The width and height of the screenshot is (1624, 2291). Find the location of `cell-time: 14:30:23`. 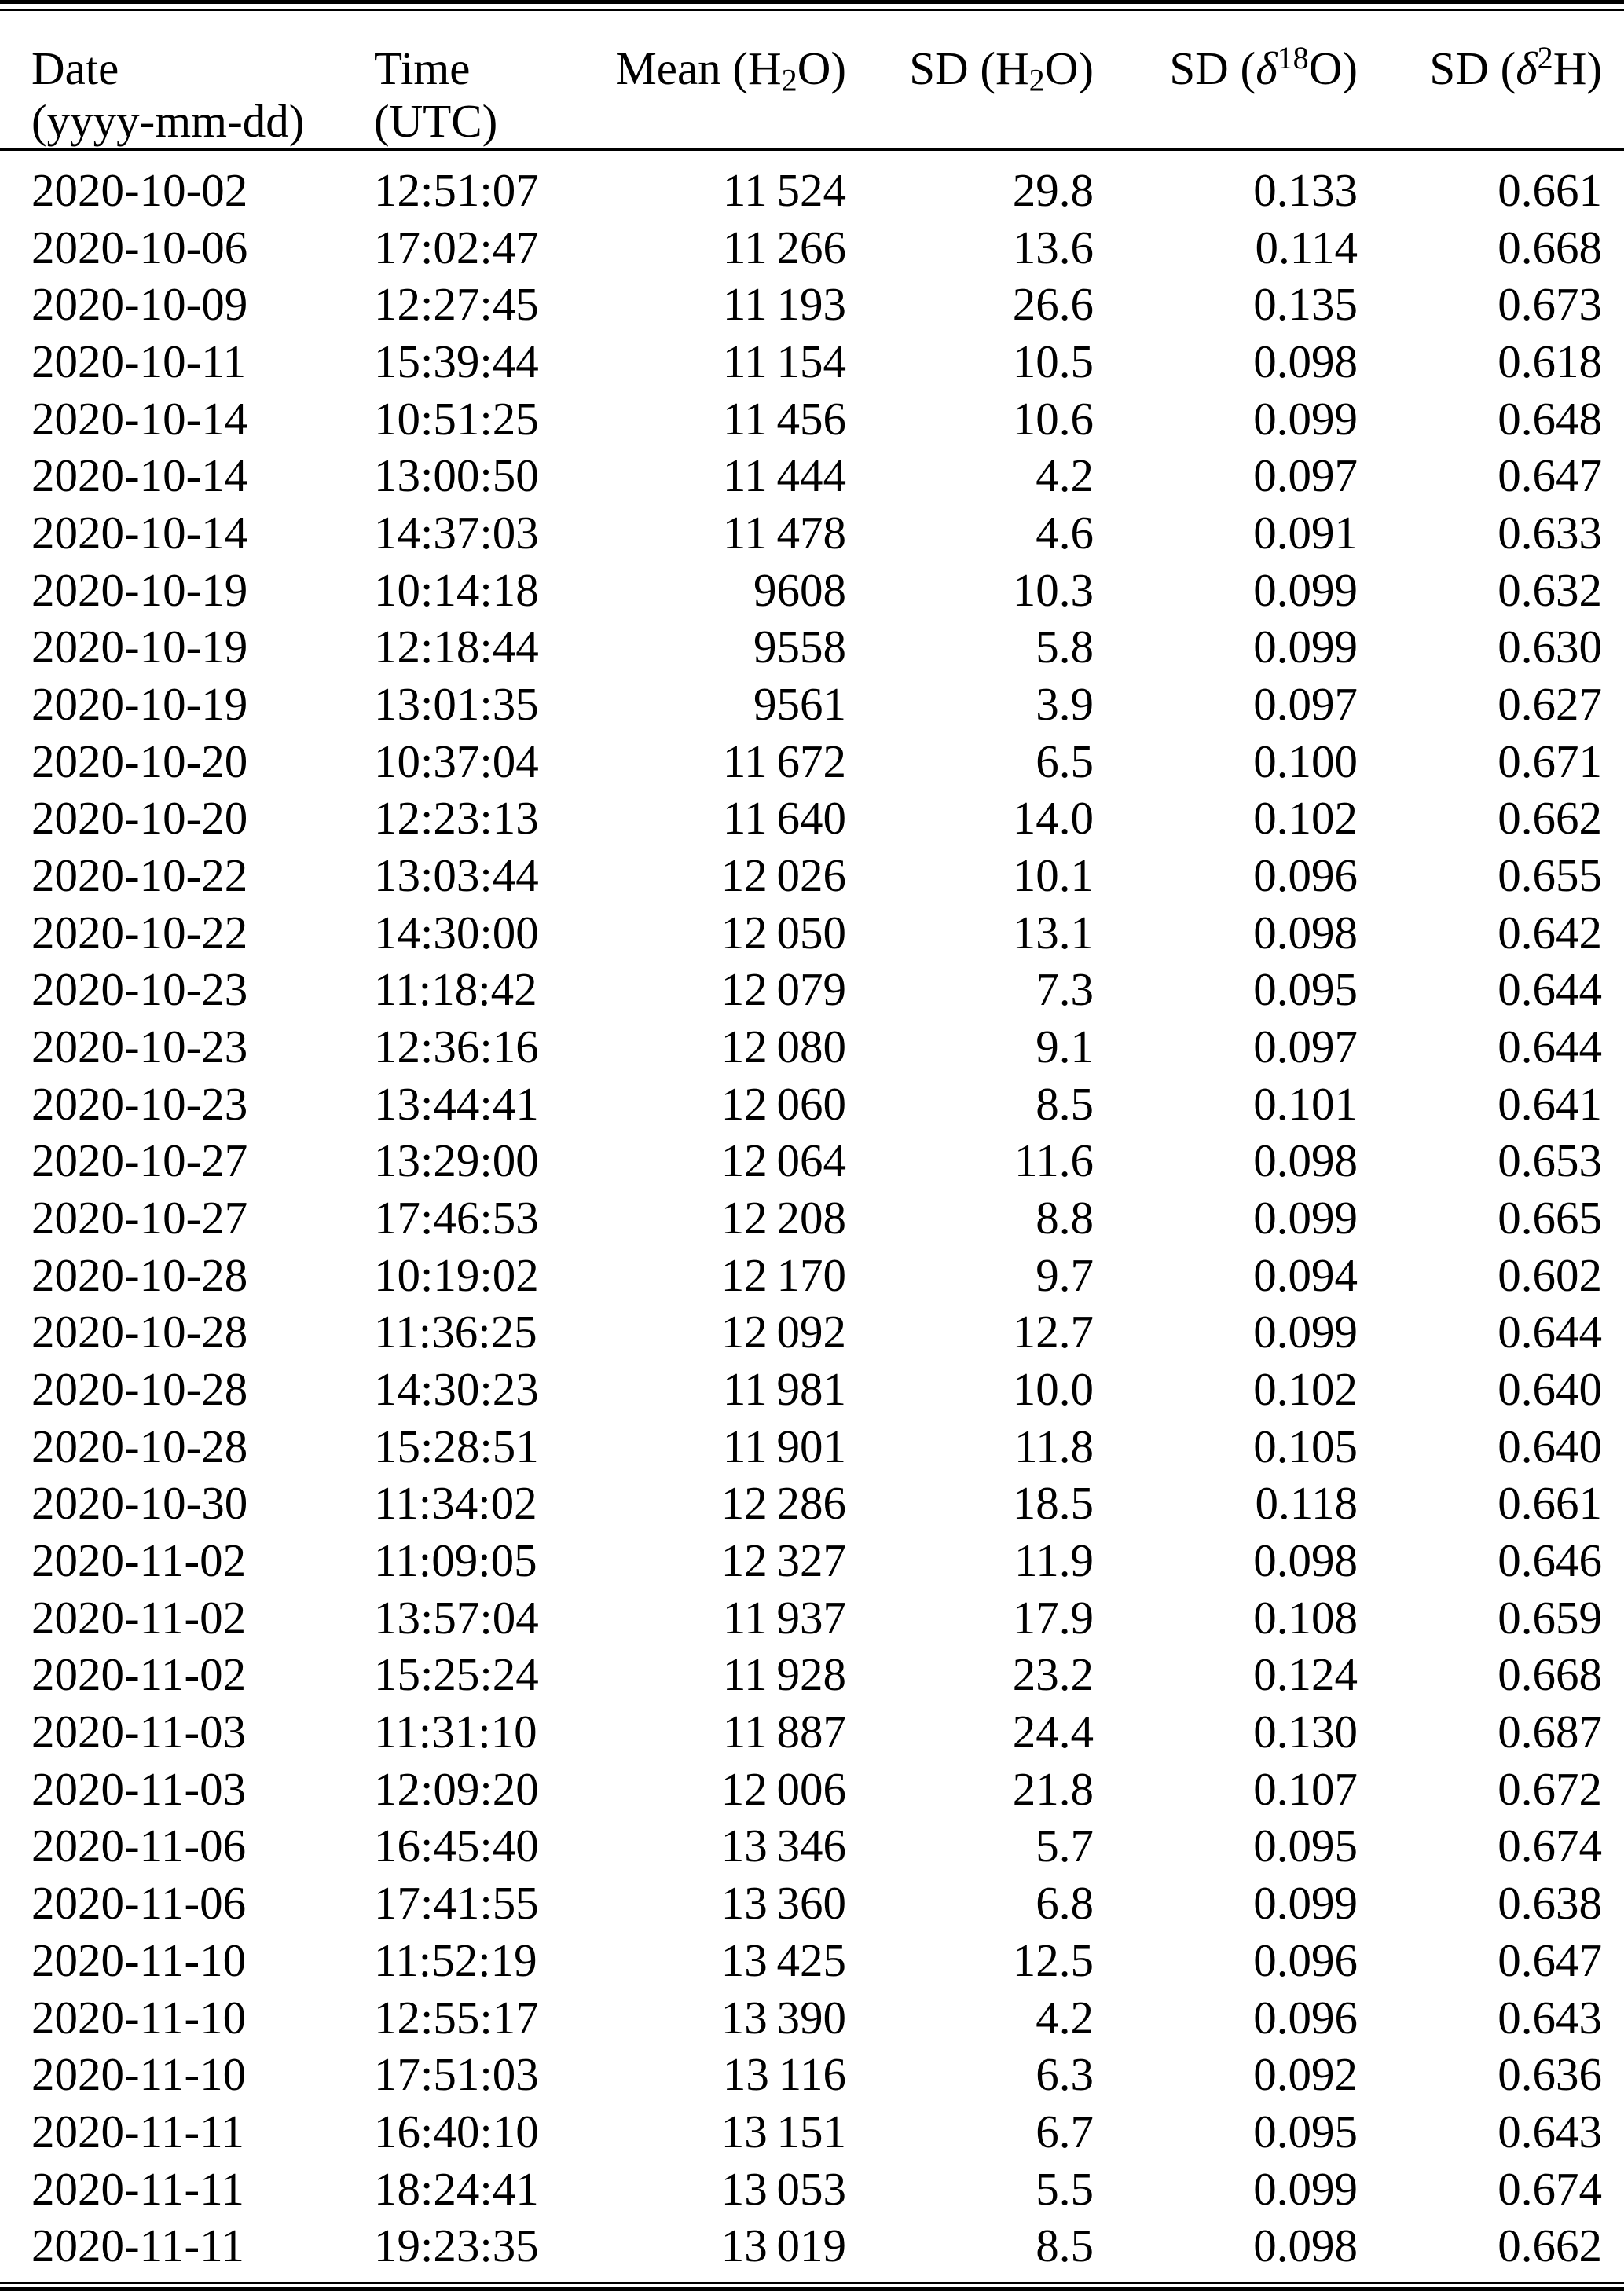

cell-time: 14:30:23 is located at coordinates (457, 1389).